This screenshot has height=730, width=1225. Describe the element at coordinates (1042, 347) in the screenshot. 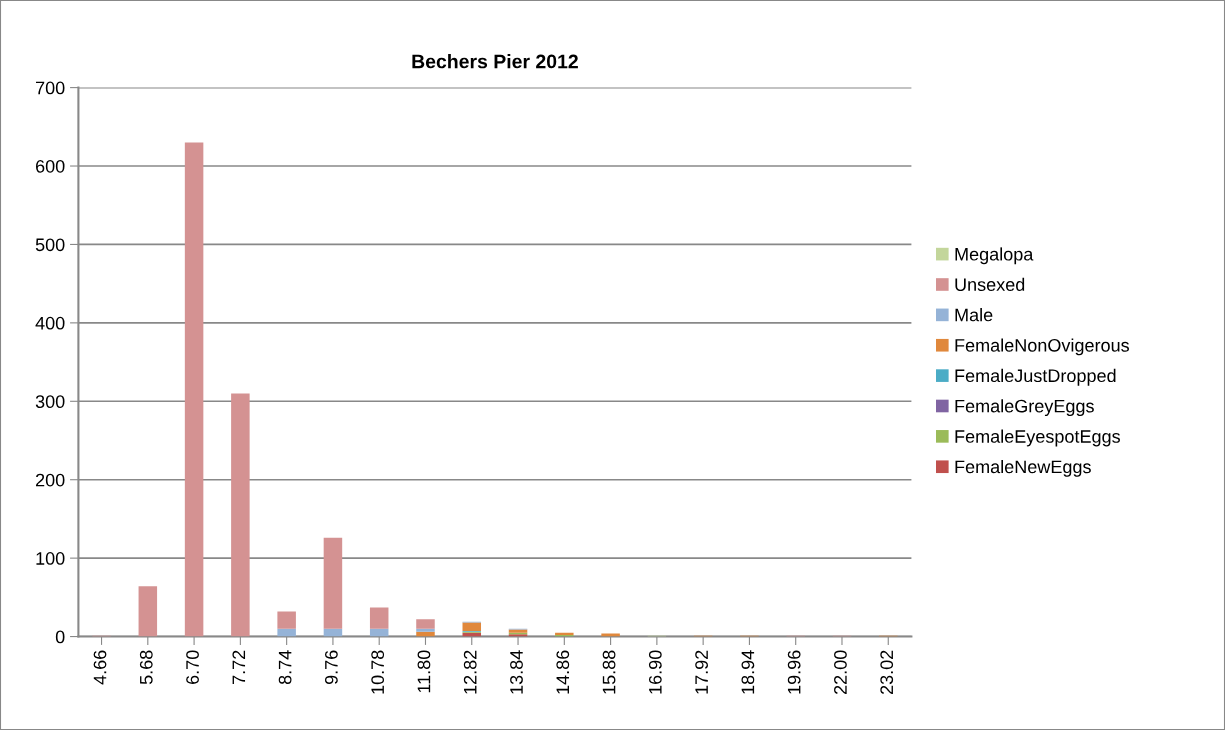

I see `legend-label: FemaleNonOvigerous` at that location.